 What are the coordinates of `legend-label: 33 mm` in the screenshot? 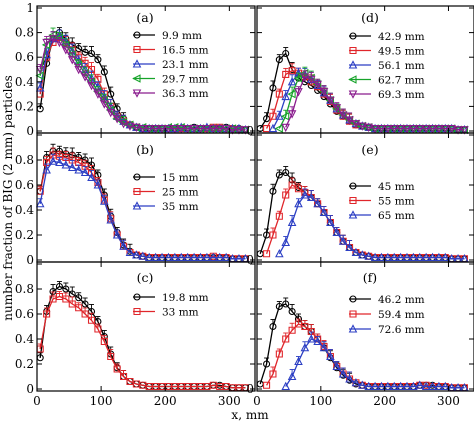 It's located at (180, 313).